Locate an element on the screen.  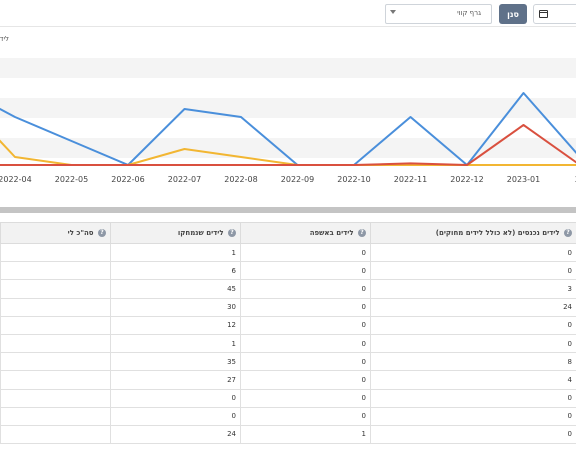
header-divider is located at coordinates (288, 26).